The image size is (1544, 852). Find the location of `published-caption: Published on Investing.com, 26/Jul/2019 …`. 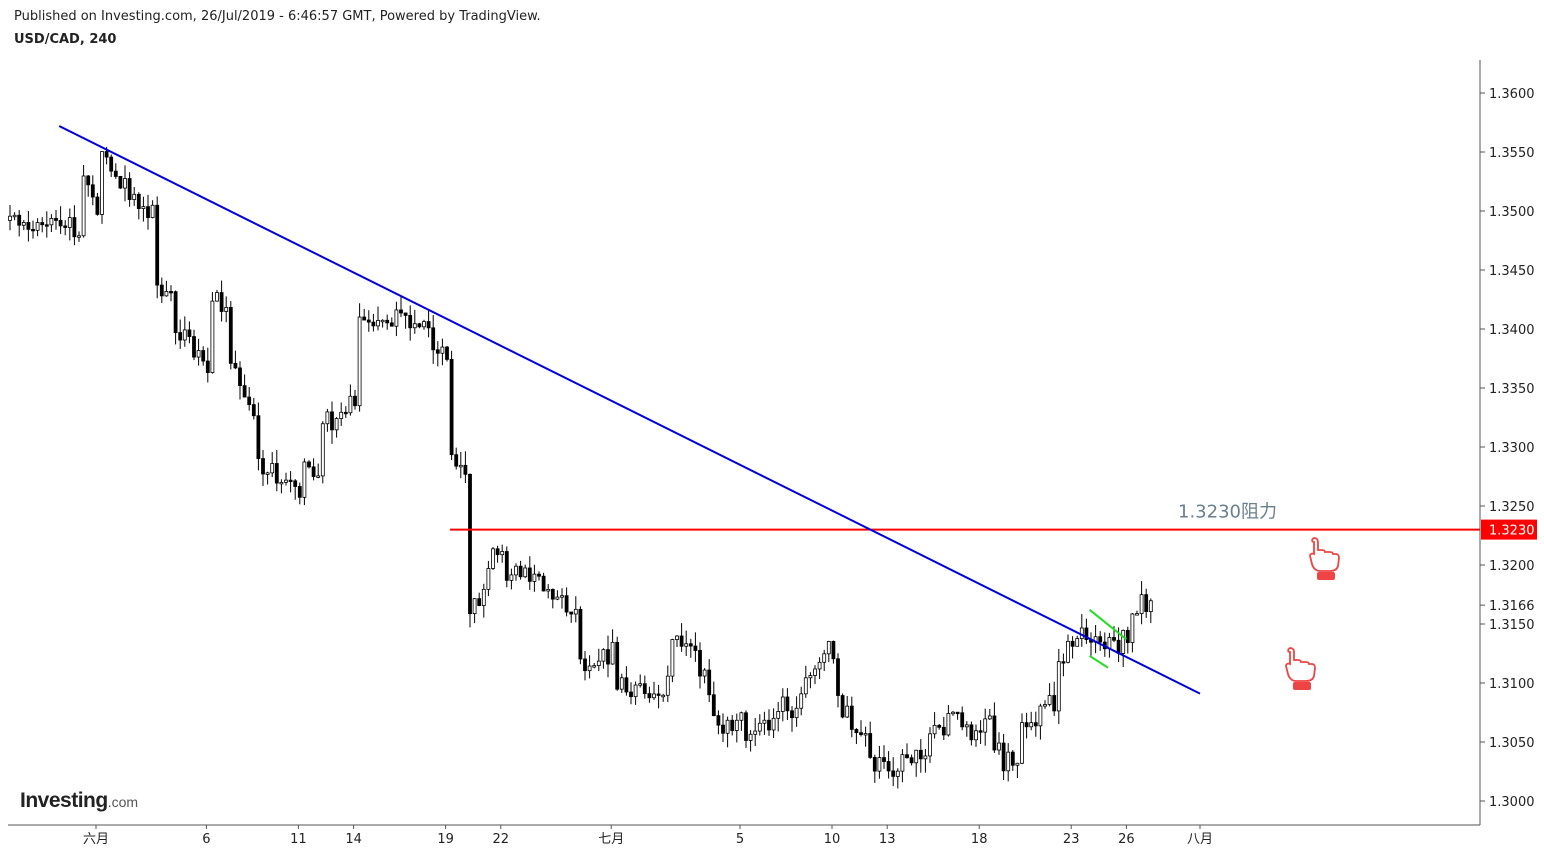

published-caption: Published on Investing.com, 26/Jul/2019 … is located at coordinates (277, 16).